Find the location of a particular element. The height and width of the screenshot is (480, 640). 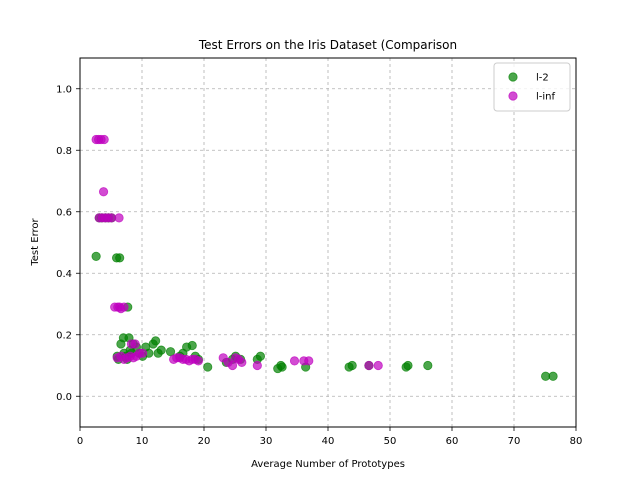

legend: l-2 l-inf is located at coordinates (532, 87).